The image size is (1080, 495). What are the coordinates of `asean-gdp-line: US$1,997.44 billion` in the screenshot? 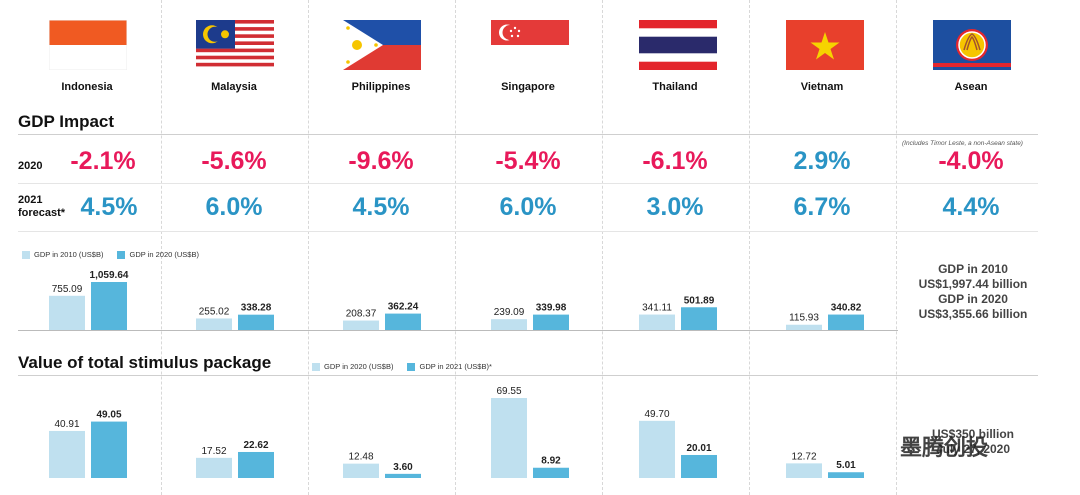 It's located at (973, 284).